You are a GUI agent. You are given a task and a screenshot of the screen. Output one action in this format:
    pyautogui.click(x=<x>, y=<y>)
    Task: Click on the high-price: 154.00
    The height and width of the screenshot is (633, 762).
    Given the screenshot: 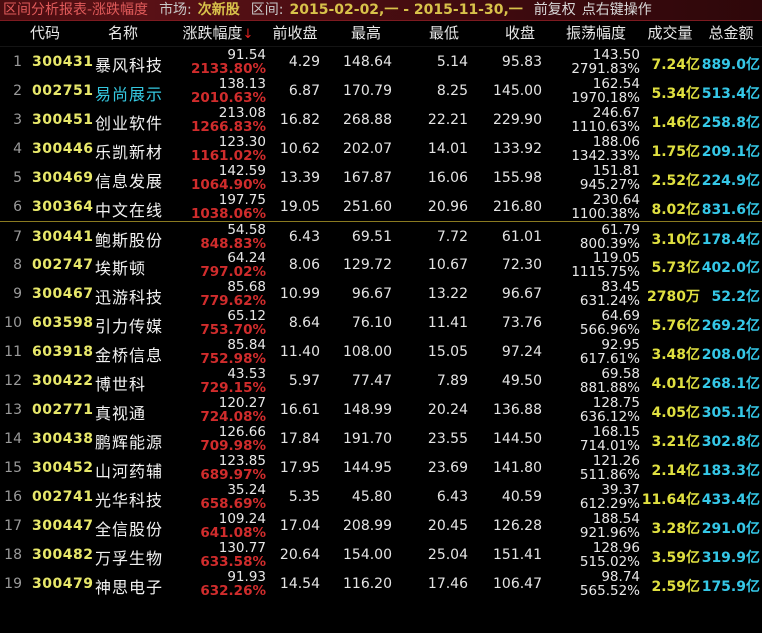 What is the action you would take?
    pyautogui.click(x=367, y=555)
    